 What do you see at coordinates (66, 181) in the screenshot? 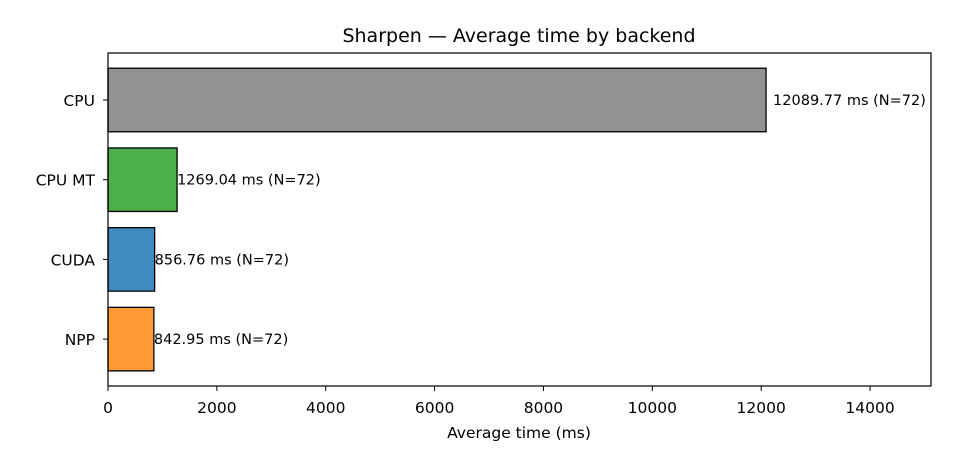
I see `y-tick-label-cpu-mt: CPU MT` at bounding box center [66, 181].